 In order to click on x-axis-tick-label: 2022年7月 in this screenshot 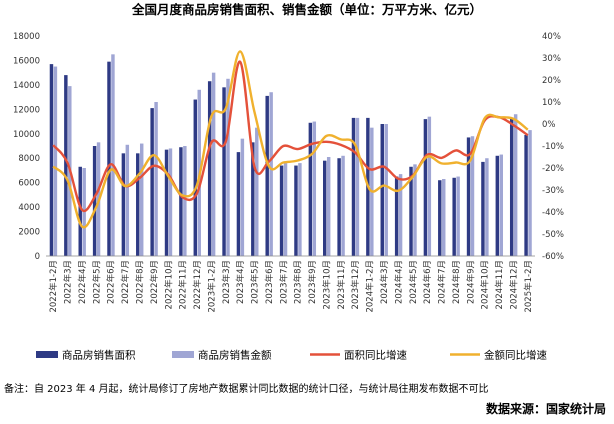, I will do `click(125, 282)`.